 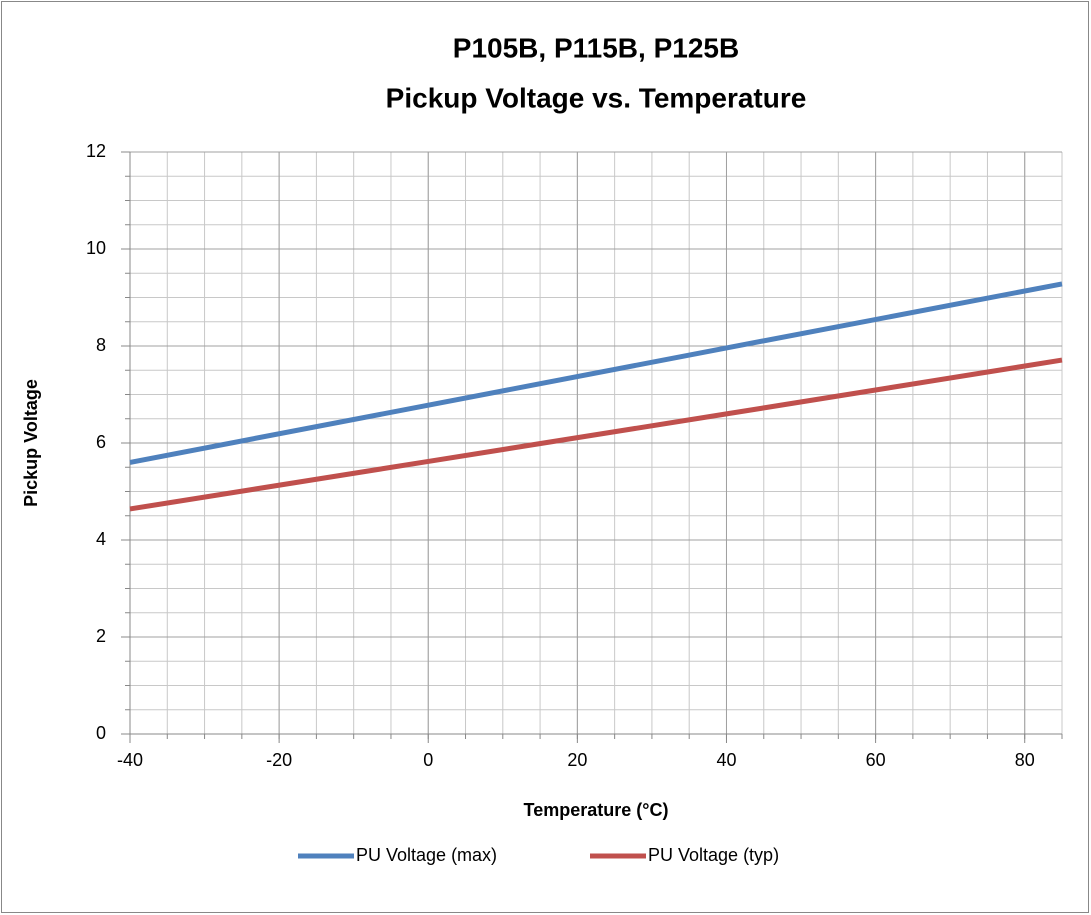 I want to click on x-tick-label: 40, so click(x=726, y=760).